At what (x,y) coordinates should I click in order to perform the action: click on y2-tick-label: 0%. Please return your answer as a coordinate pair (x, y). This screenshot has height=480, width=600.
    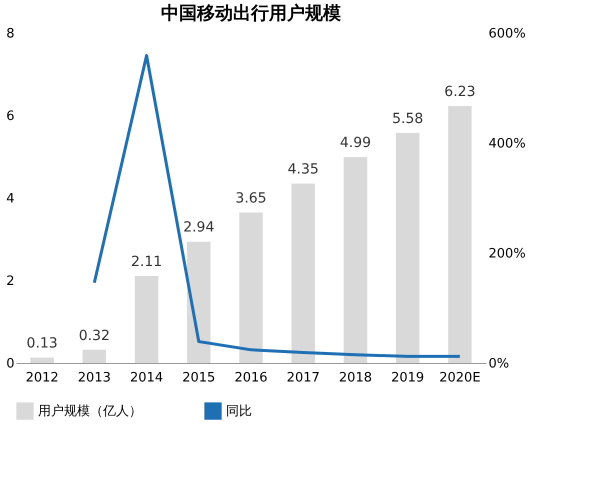
    Looking at the image, I should click on (499, 364).